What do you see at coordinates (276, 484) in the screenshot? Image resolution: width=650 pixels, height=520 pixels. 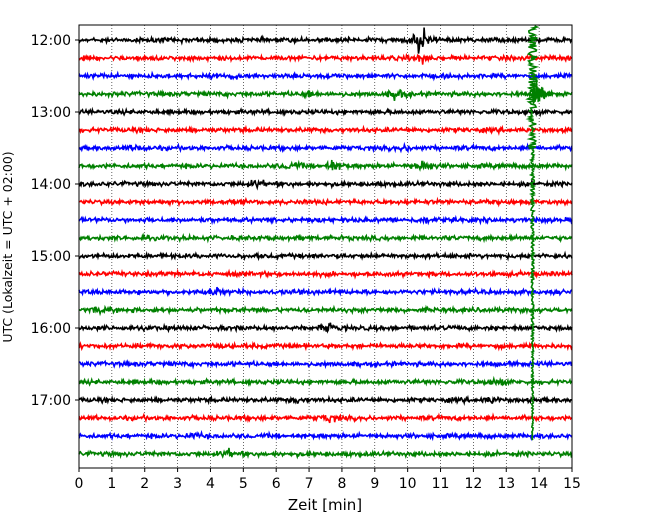 I see `x-tick-label: 6` at bounding box center [276, 484].